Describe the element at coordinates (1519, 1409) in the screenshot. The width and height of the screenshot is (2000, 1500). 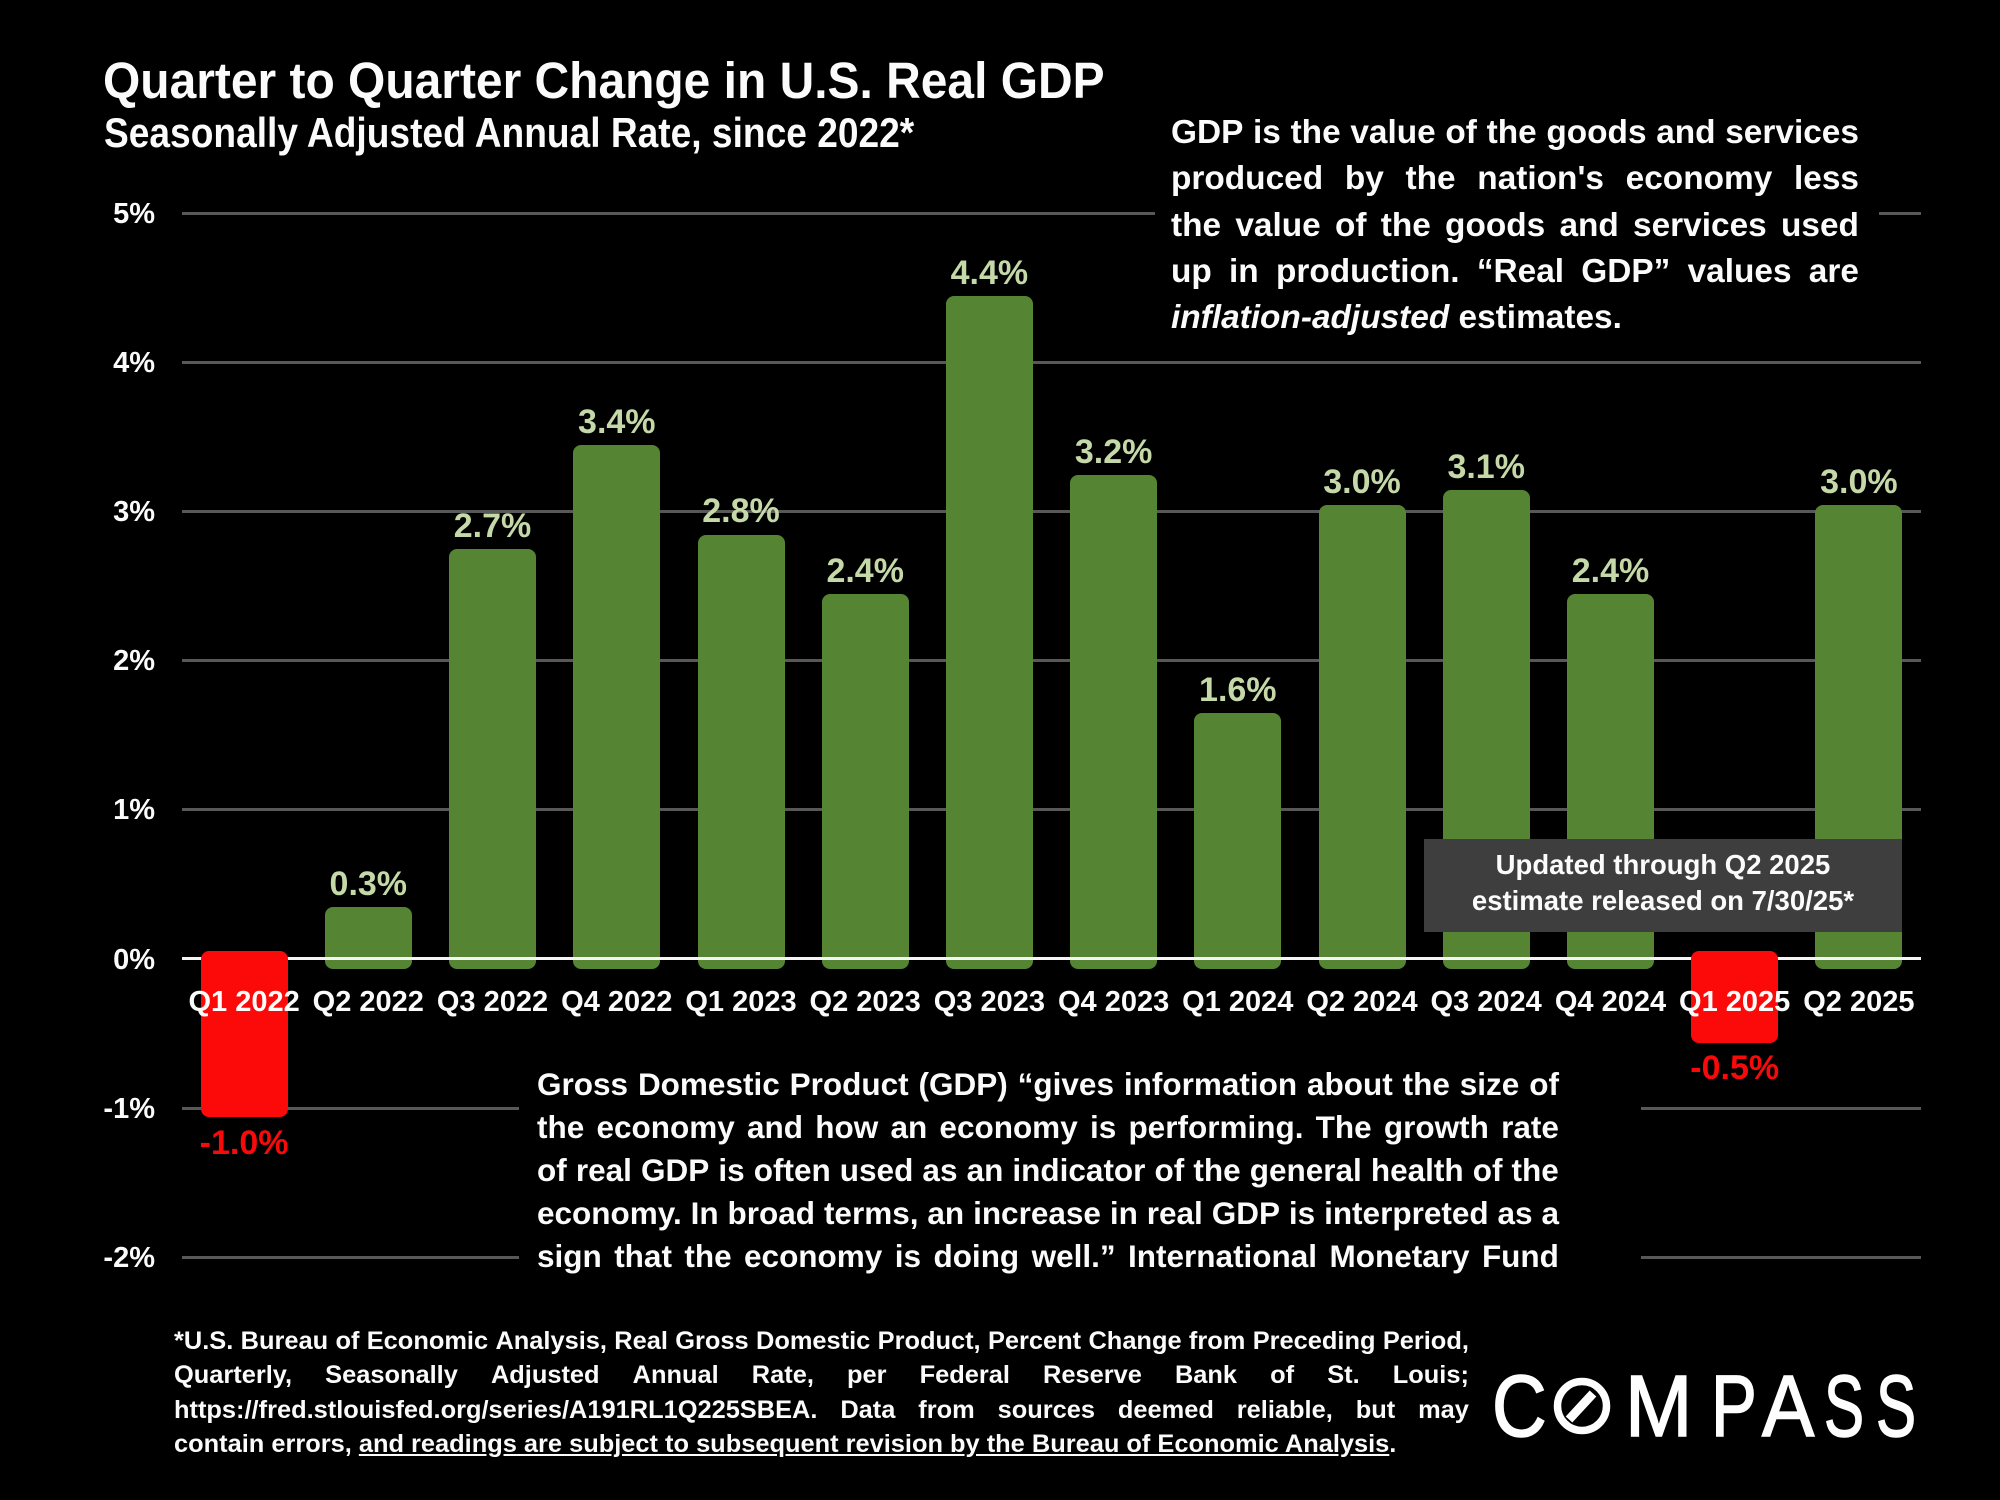
I see `svg-text: C` at that location.